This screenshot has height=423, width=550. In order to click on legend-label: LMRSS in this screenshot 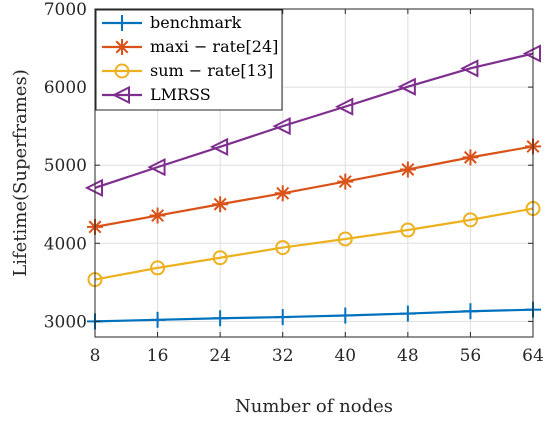, I will do `click(180, 94)`.